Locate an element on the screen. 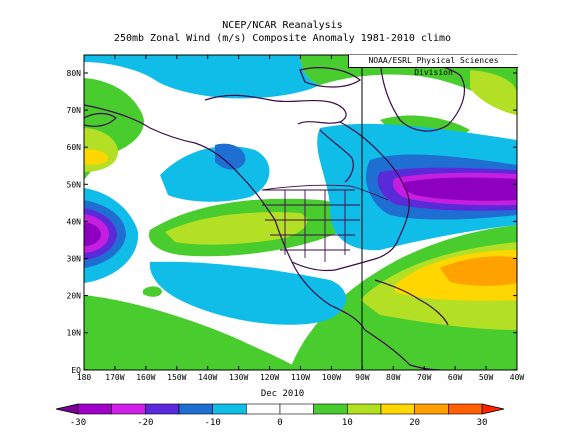 The width and height of the screenshot is (565, 437). lat-label: 40N is located at coordinates (74, 221).